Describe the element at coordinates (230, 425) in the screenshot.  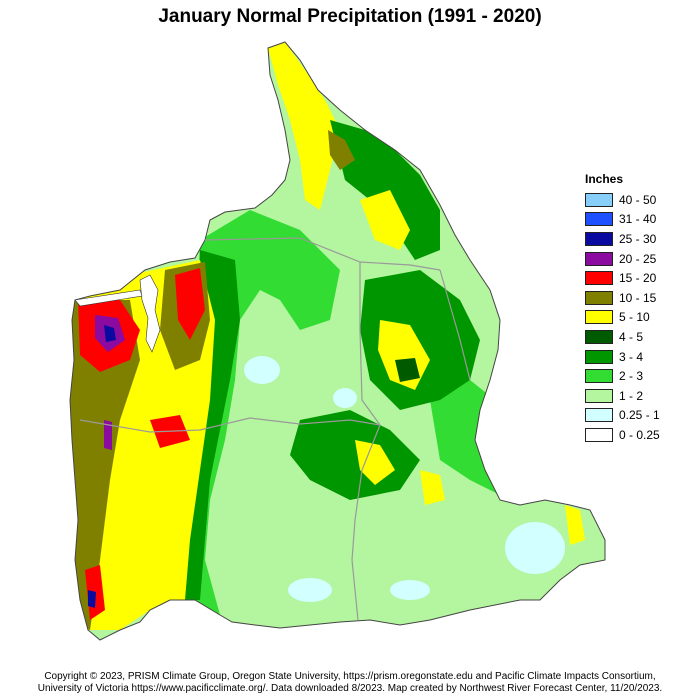
I see `state-boundary-wa-or` at that location.